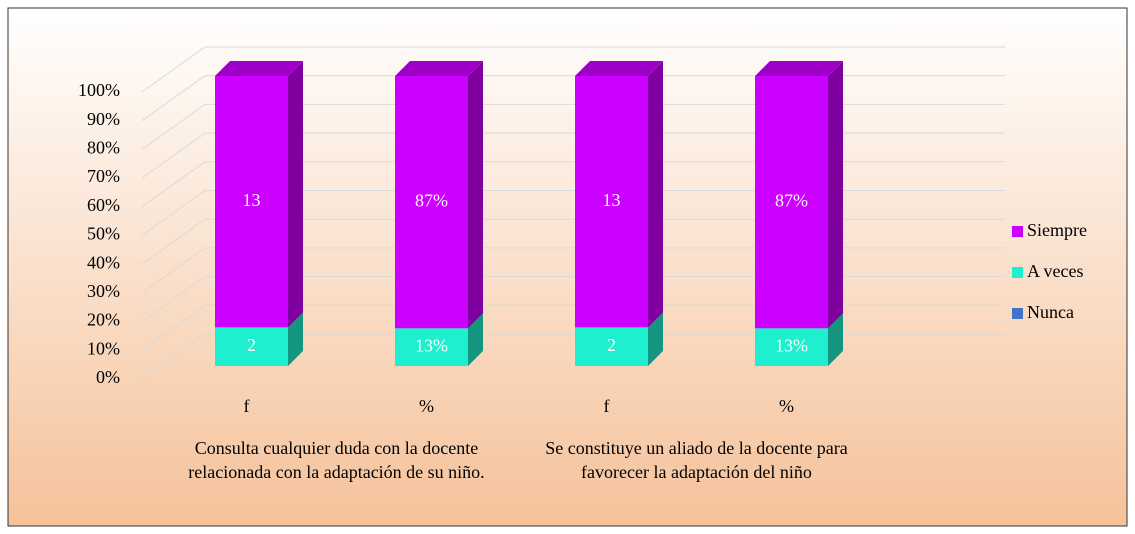 The width and height of the screenshot is (1135, 534). I want to click on y-tick-label: 60%, so click(103, 205).